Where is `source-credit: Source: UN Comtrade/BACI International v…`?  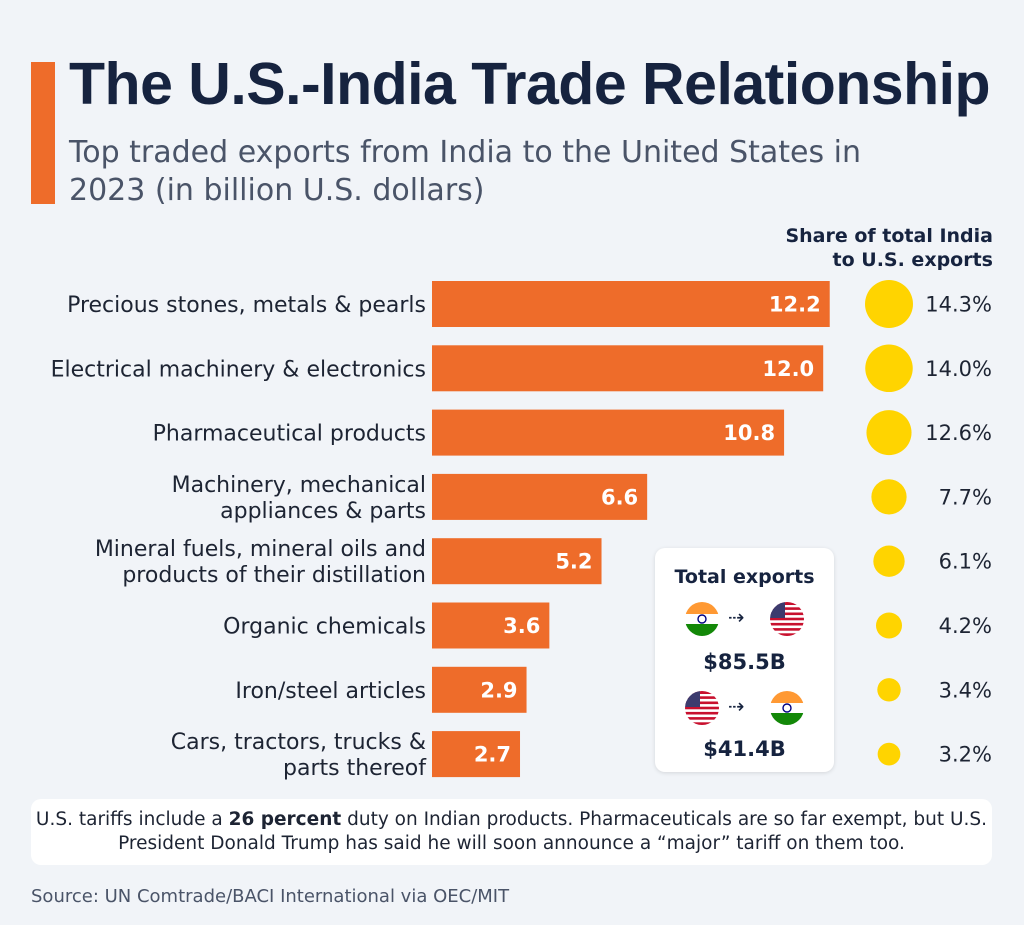 source-credit: Source: UN Comtrade/BACI International v… is located at coordinates (270, 896).